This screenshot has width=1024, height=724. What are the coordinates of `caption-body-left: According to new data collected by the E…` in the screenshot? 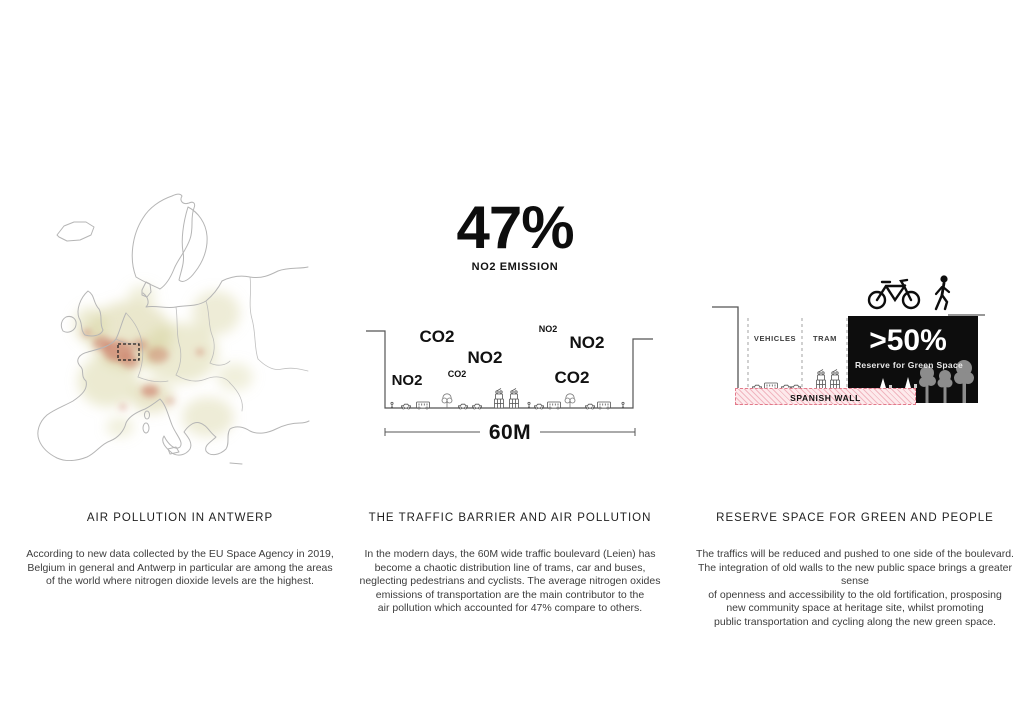 It's located at (180, 567).